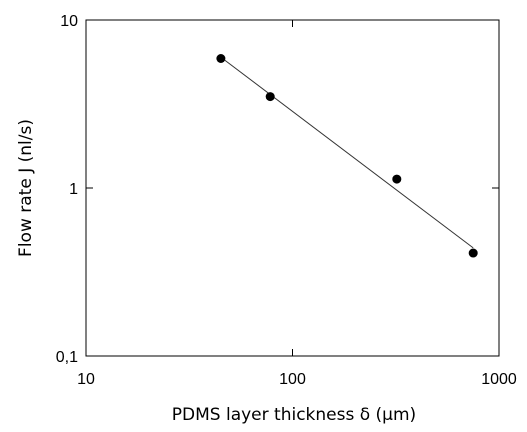 This screenshot has height=432, width=527. I want to click on y-tick-label: 10, so click(69, 21).